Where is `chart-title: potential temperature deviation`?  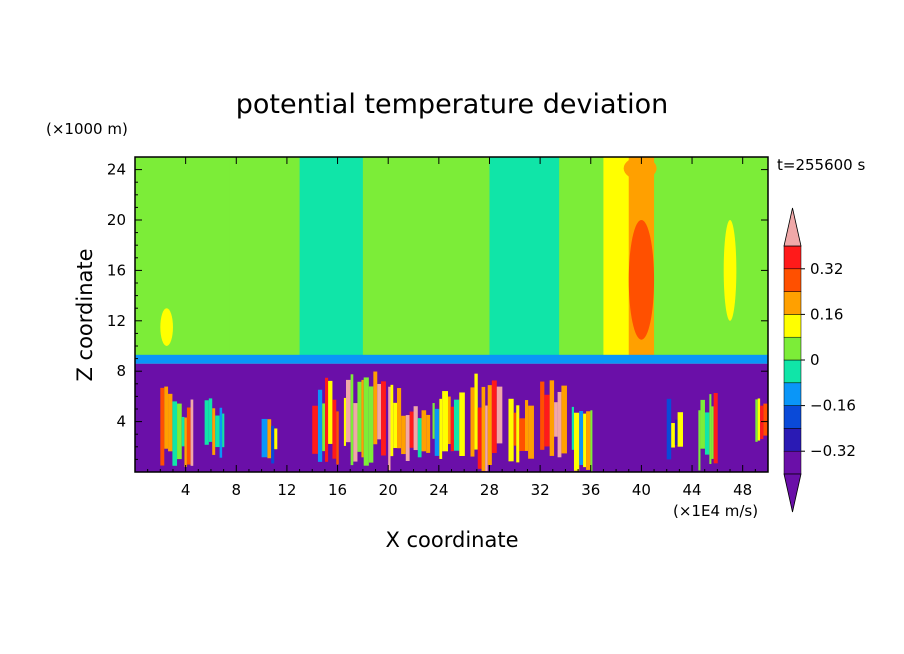 chart-title: potential temperature deviation is located at coordinates (452, 104).